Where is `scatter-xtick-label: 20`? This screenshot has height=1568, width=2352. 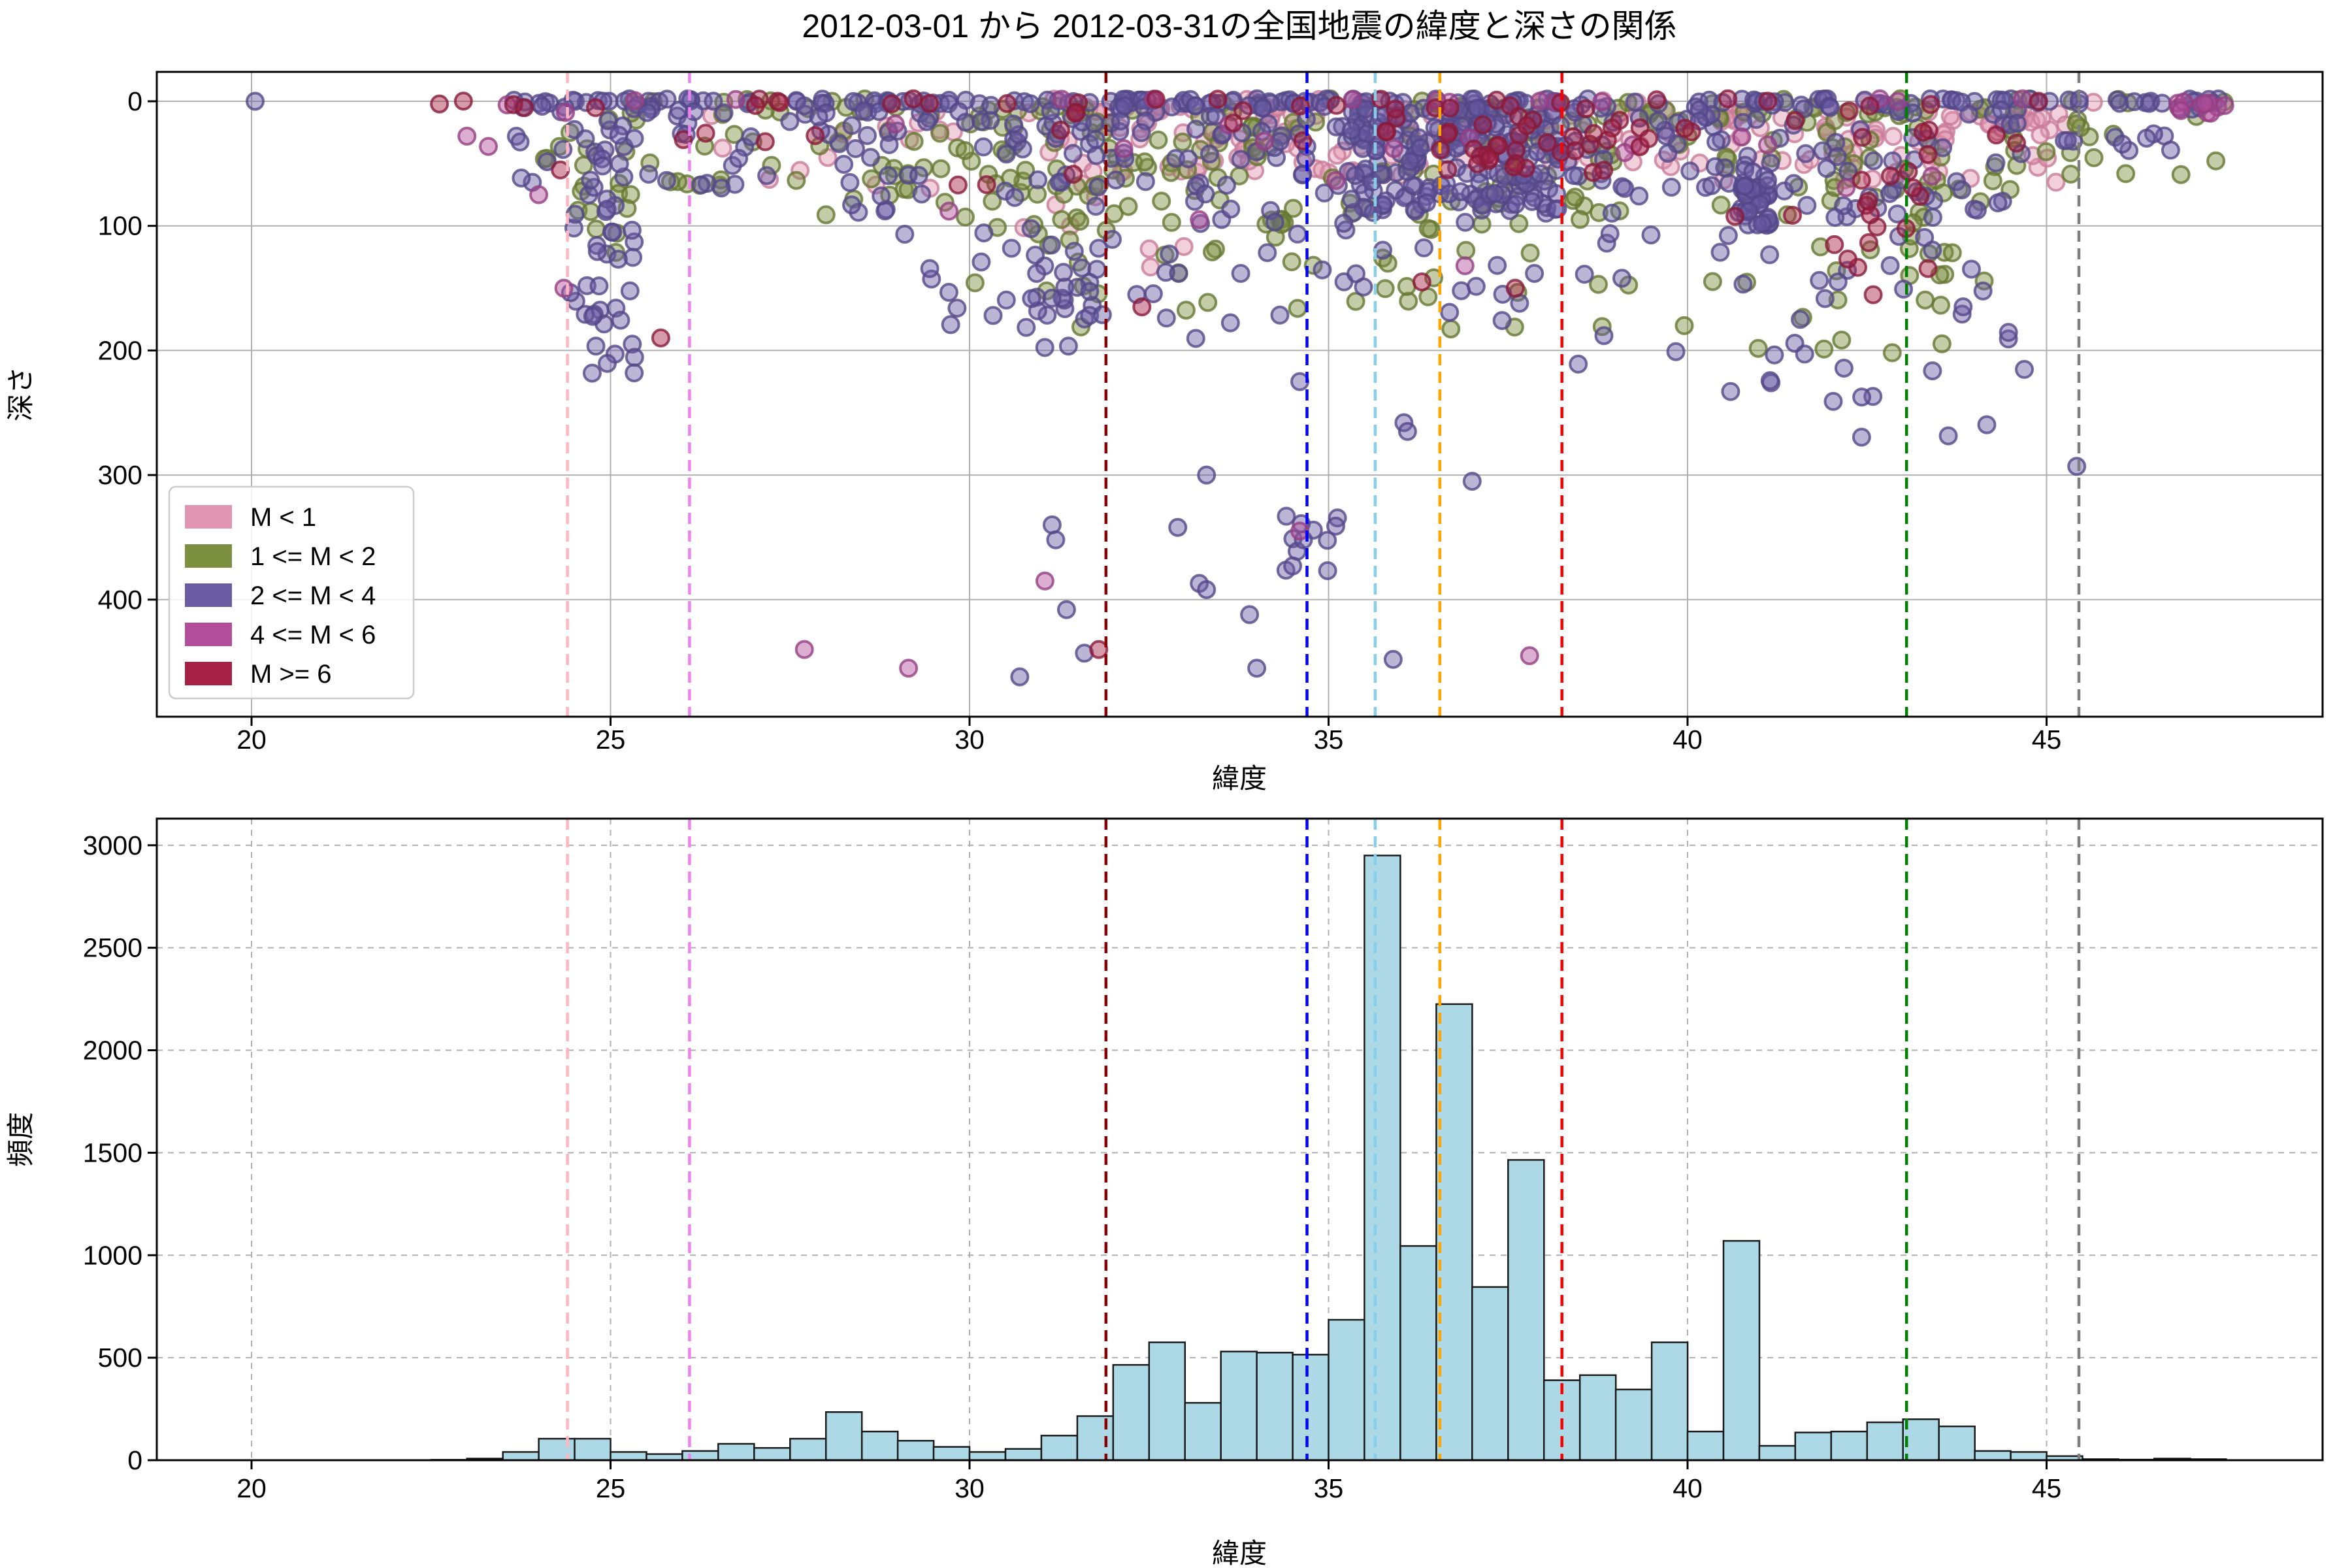
scatter-xtick-label: 20 is located at coordinates (252, 740).